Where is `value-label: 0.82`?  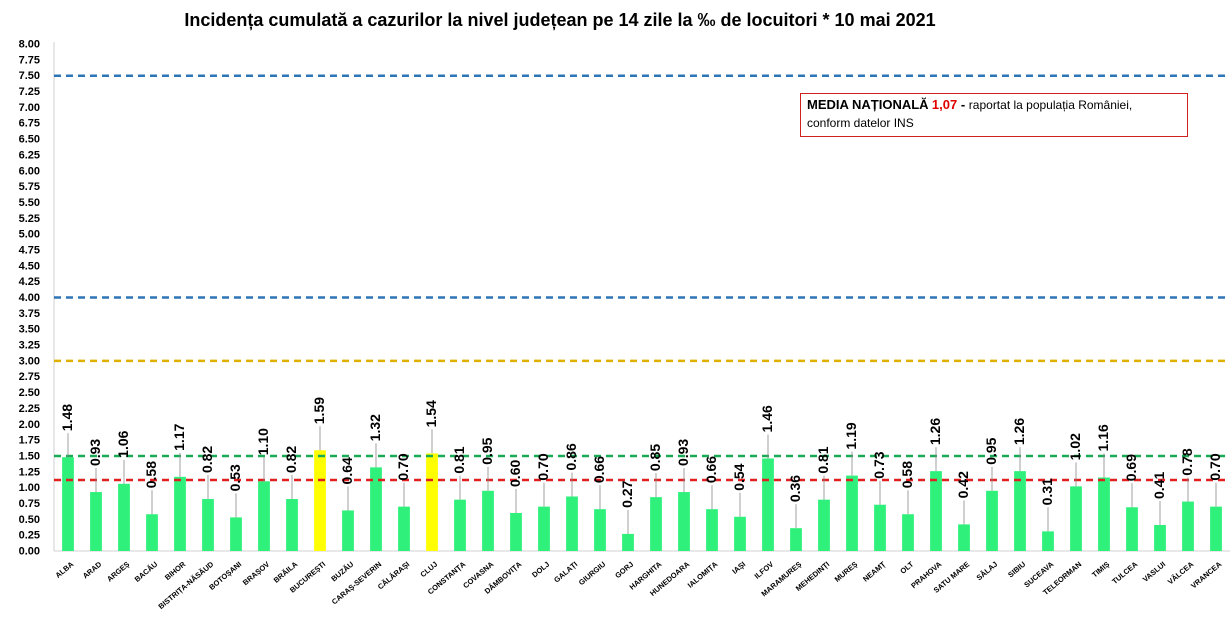 value-label: 0.82 is located at coordinates (291, 459).